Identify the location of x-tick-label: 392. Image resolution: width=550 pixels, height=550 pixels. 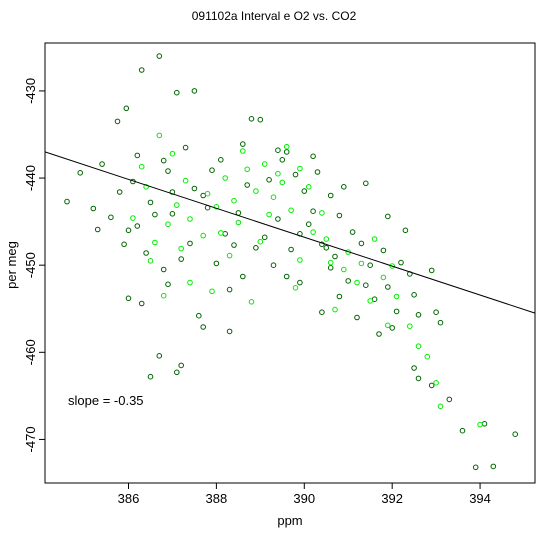
(392, 498).